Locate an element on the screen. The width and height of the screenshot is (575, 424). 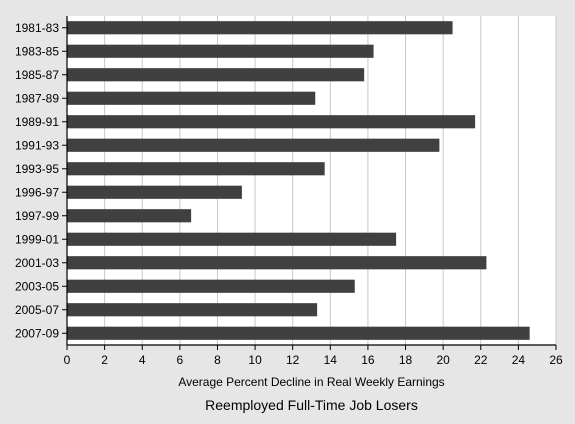
y-tick-label-1987-89: 1987-89 is located at coordinates (37, 98).